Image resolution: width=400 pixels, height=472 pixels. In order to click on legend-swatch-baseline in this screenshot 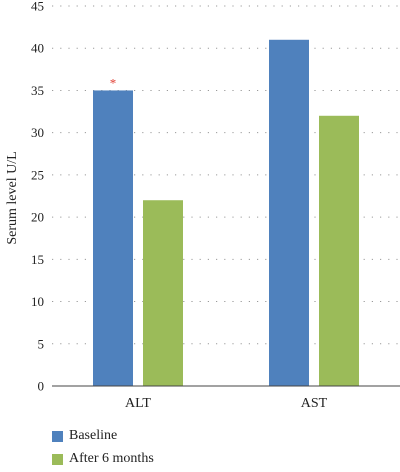, I will do `click(57, 436)`.